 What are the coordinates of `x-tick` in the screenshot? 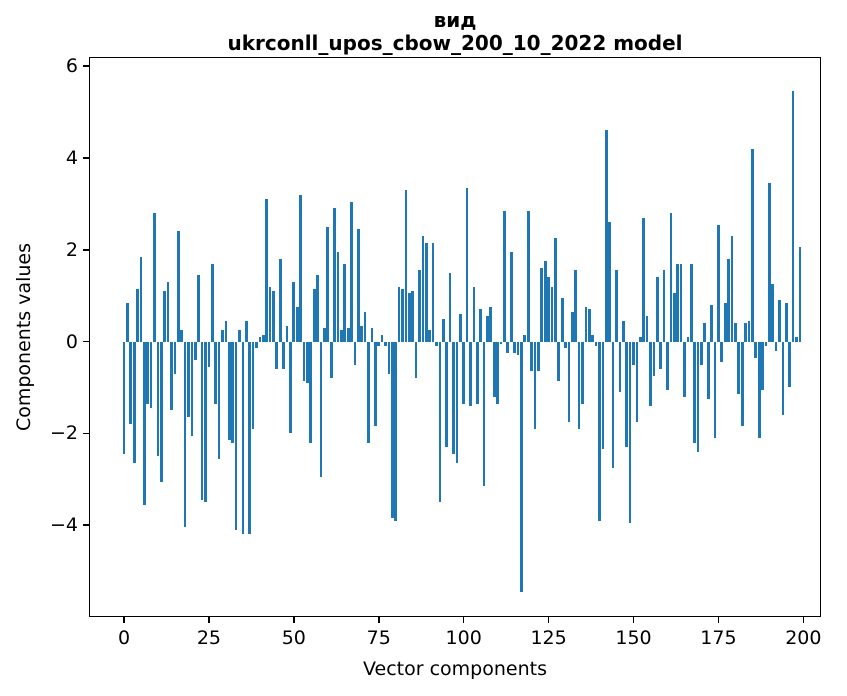 It's located at (718, 620).